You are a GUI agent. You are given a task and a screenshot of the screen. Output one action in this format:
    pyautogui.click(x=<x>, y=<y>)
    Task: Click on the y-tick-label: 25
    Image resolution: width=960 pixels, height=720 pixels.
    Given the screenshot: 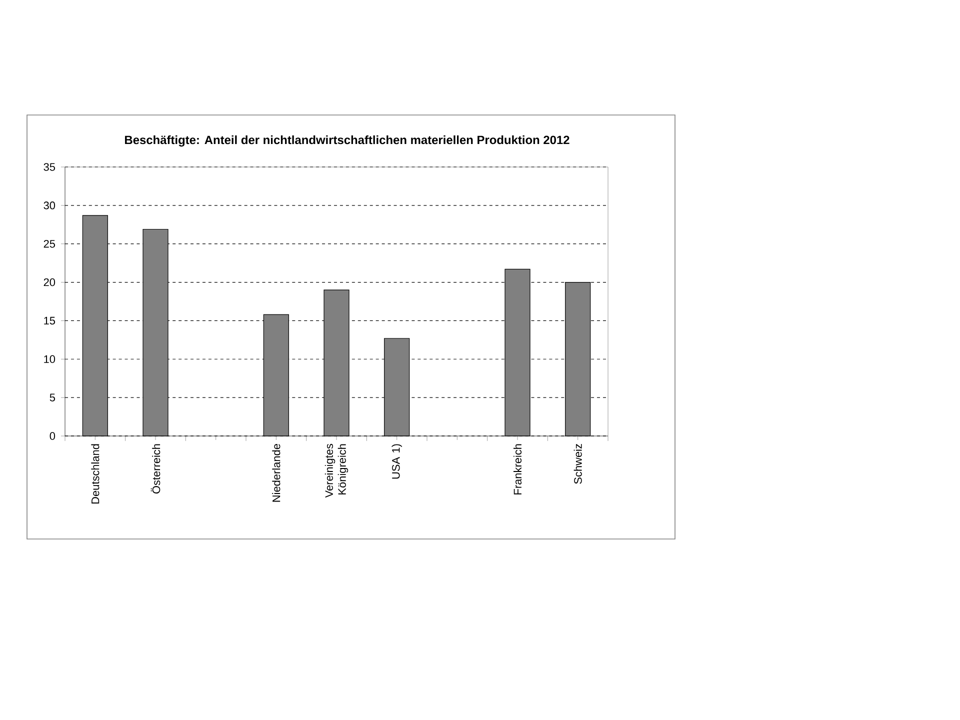 What is the action you would take?
    pyautogui.click(x=50, y=244)
    